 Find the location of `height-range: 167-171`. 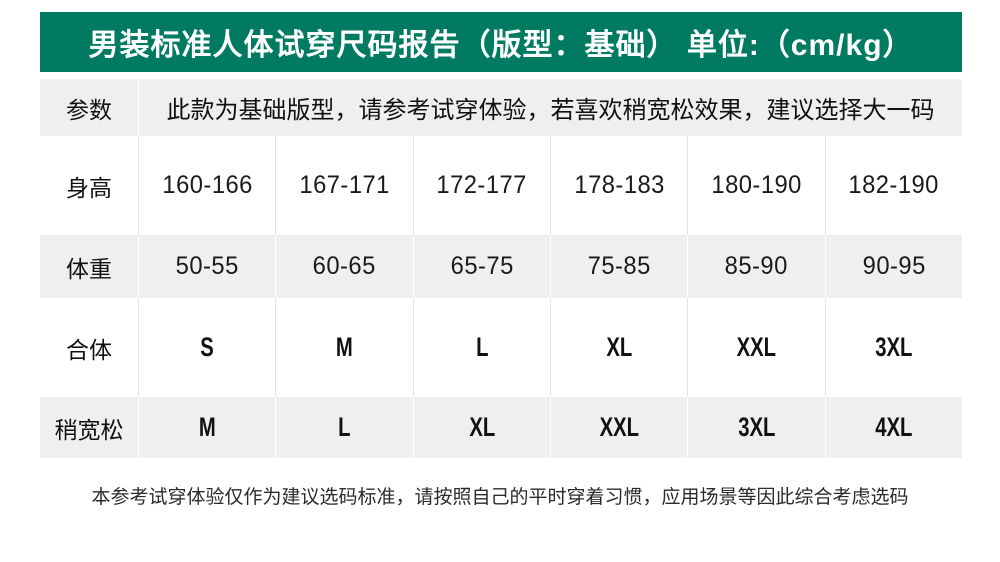

height-range: 167-171 is located at coordinates (344, 185).